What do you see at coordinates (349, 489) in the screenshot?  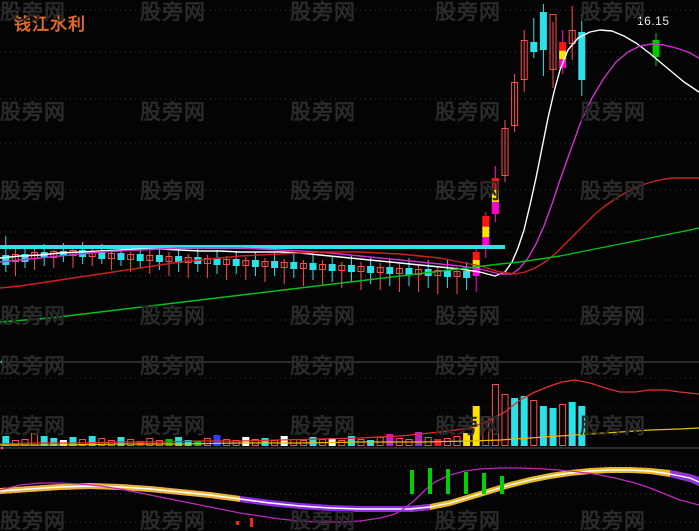 I see `indicator-white-line` at bounding box center [349, 489].